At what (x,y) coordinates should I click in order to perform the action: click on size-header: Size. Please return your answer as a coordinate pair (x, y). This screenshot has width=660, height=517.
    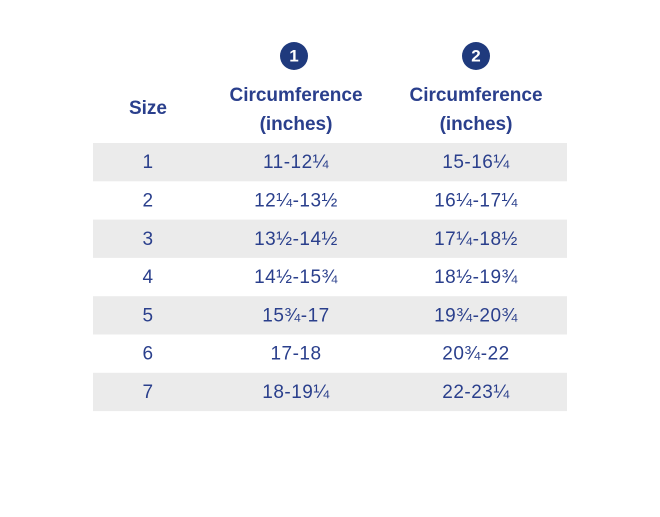
    Looking at the image, I should click on (148, 108).